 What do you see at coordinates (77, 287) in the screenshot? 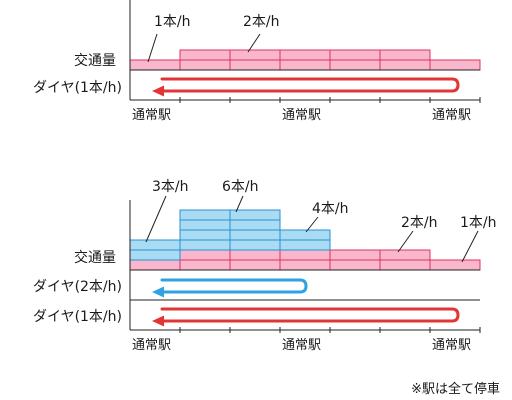
I see `diagram-label: ダイヤ(2本/h)` at bounding box center [77, 287].